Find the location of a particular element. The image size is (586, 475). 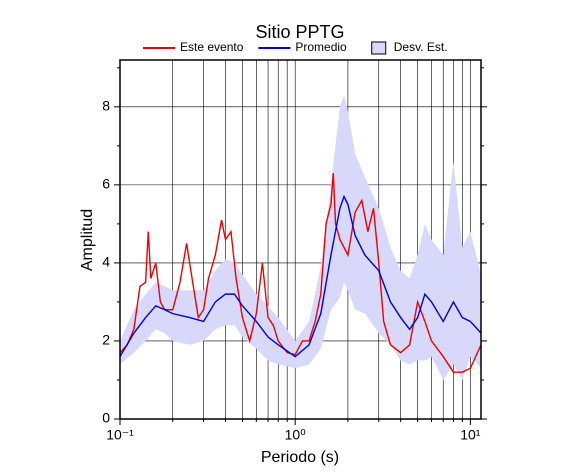

chart-title: Sitio PPTG is located at coordinates (299, 32).